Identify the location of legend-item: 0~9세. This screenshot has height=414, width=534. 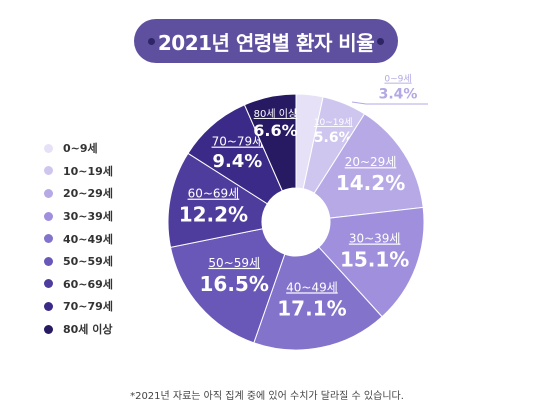
(78, 148).